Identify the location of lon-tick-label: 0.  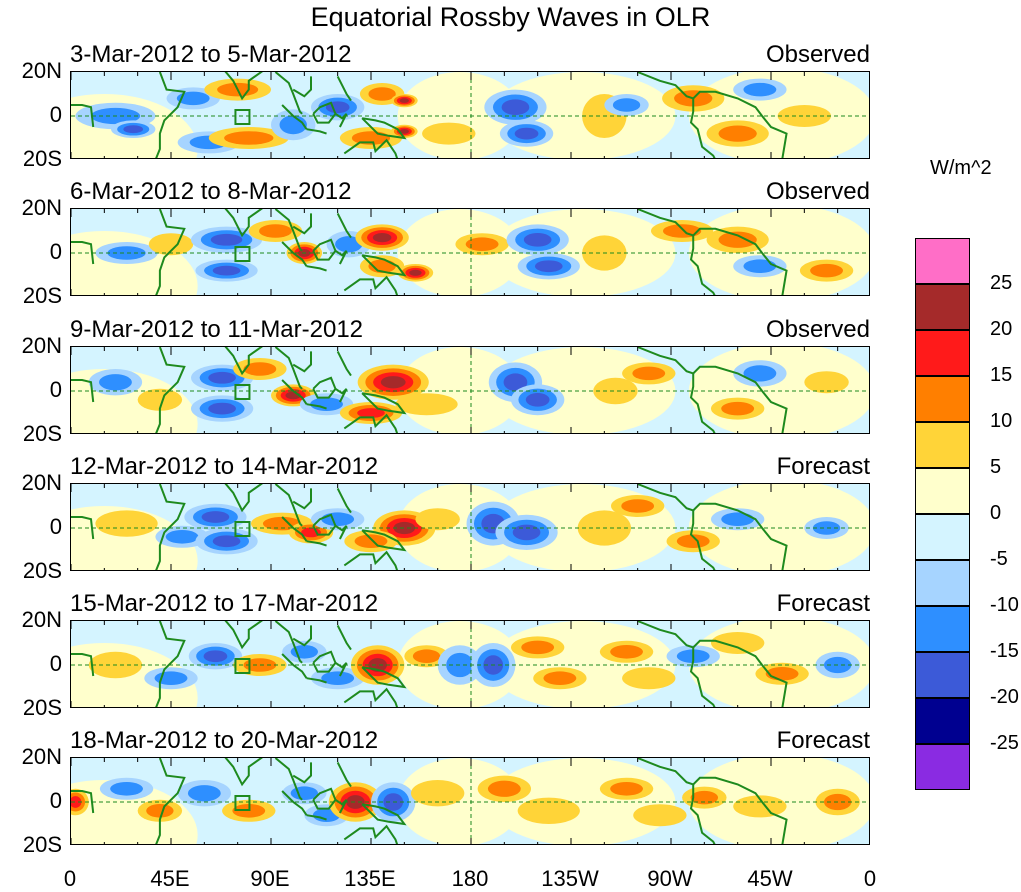
(70, 878).